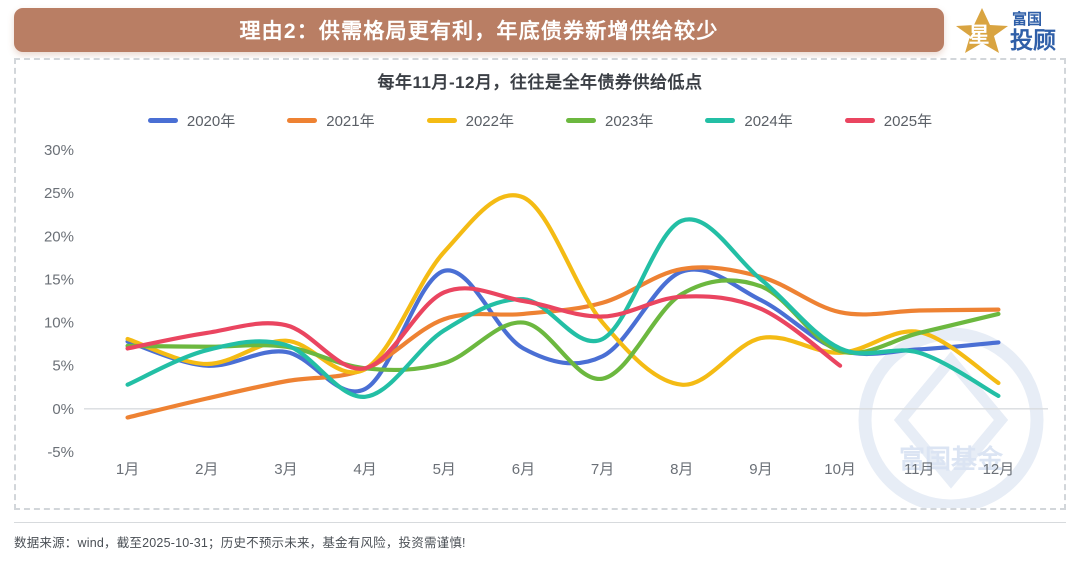  I want to click on legend-item-2025年: 2025年, so click(888, 120).